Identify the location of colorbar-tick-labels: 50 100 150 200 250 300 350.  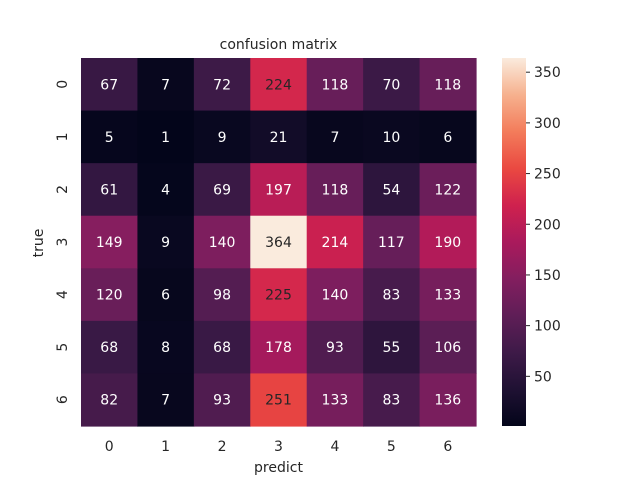
(543, 225).